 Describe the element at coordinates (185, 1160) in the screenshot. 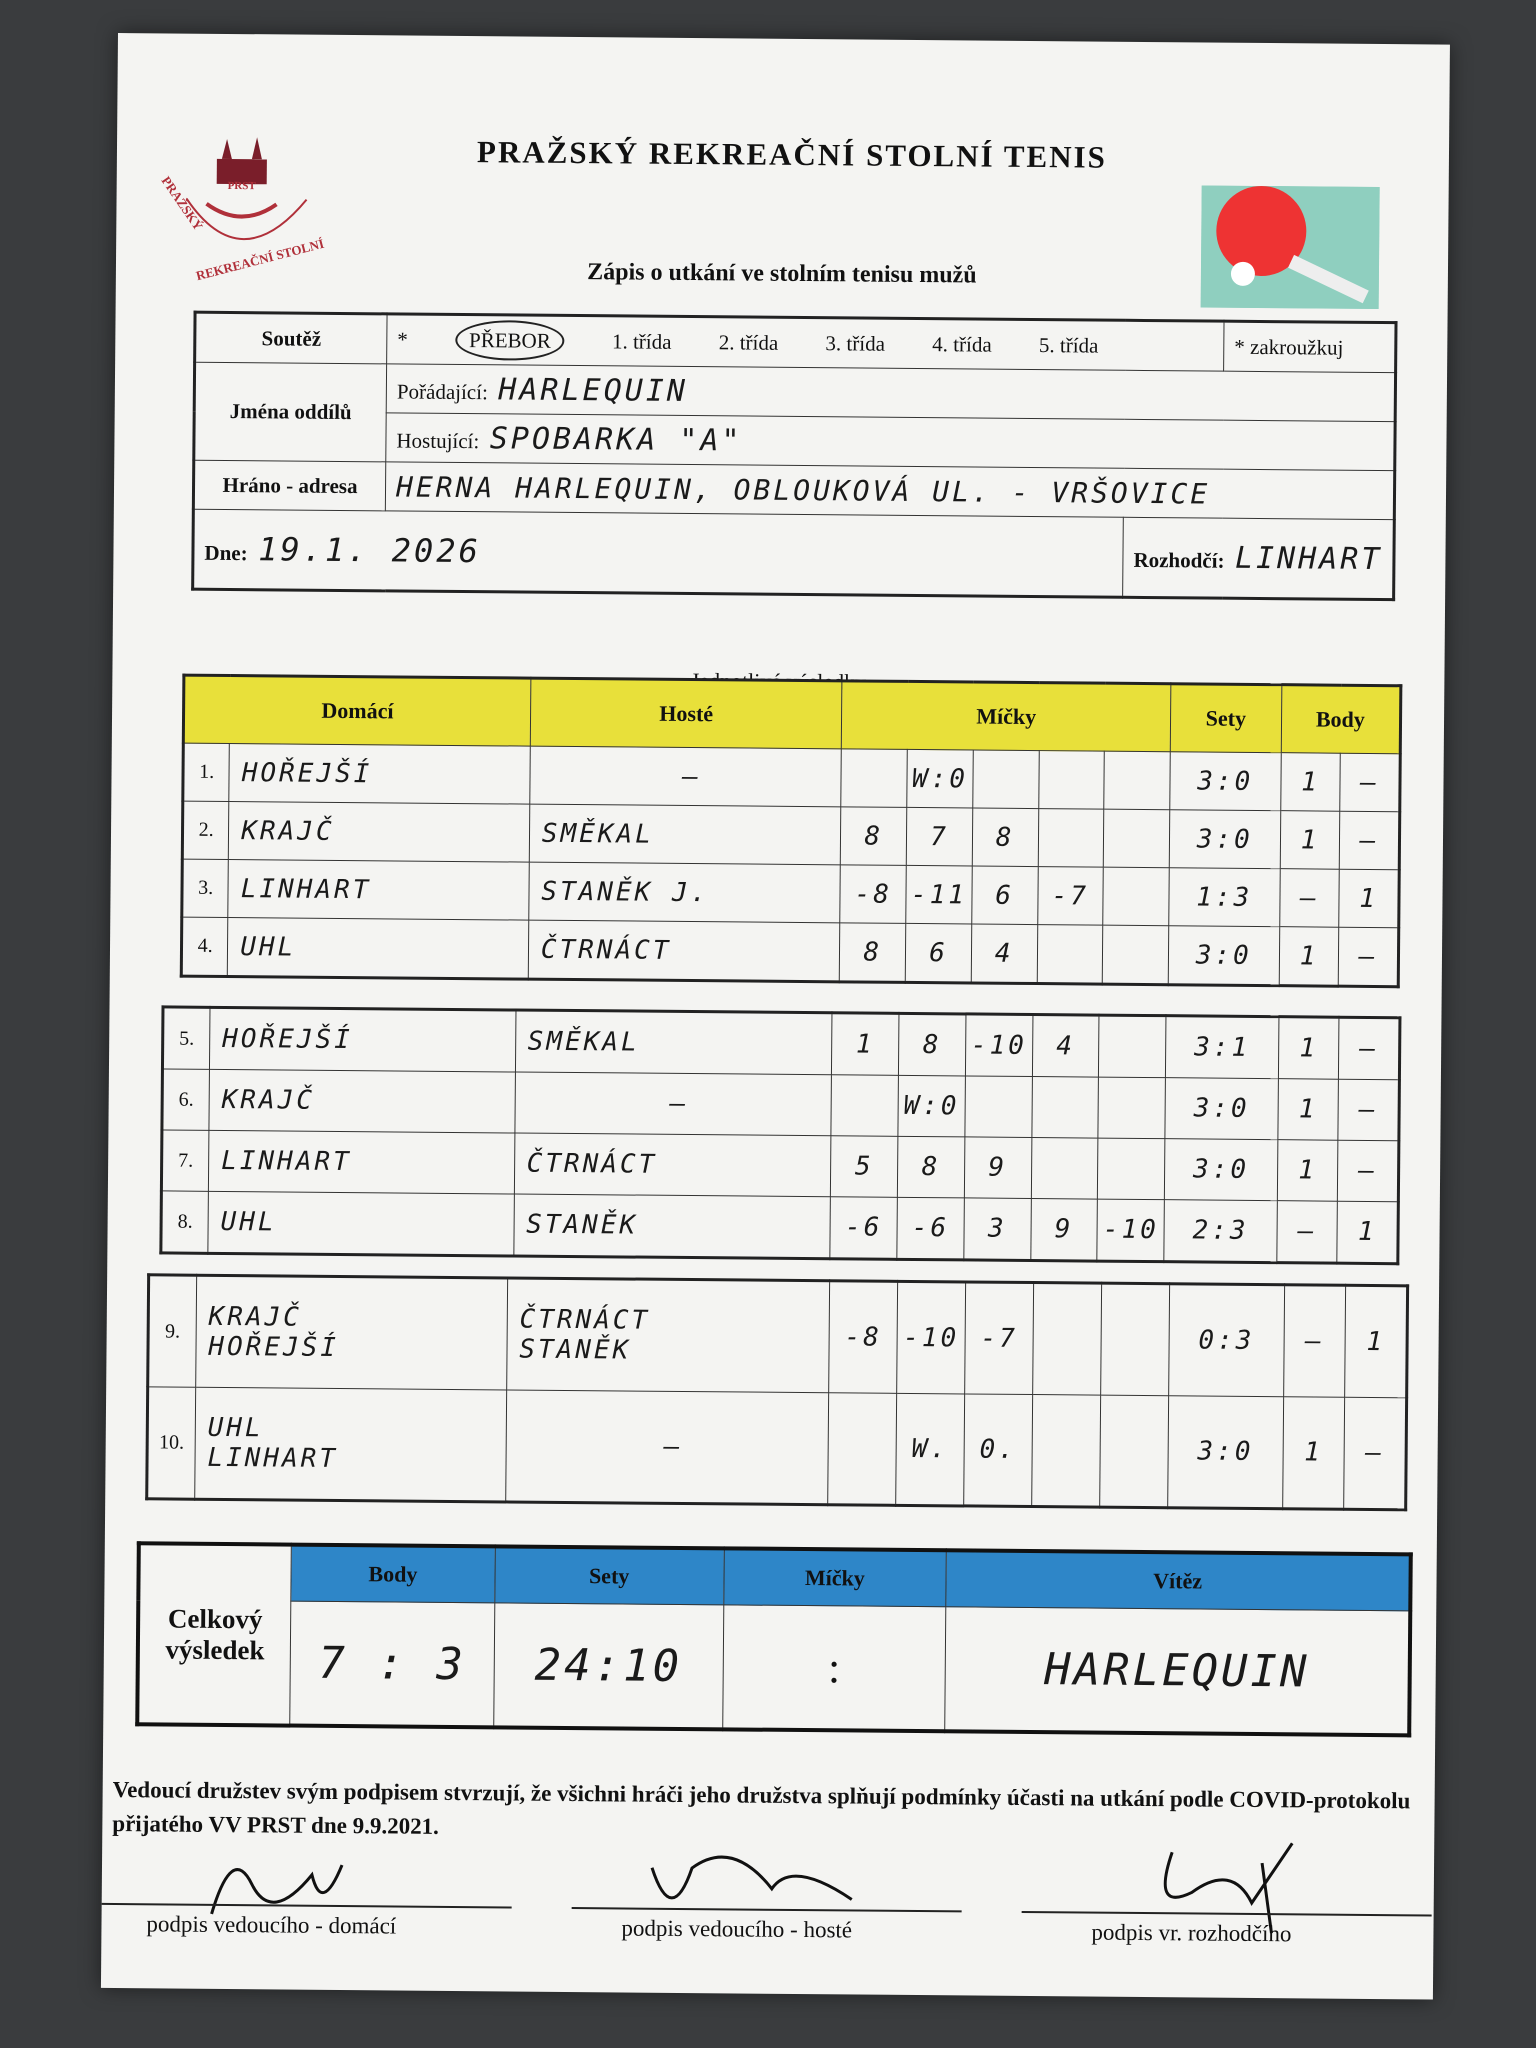

I see `match-number: 7.` at that location.